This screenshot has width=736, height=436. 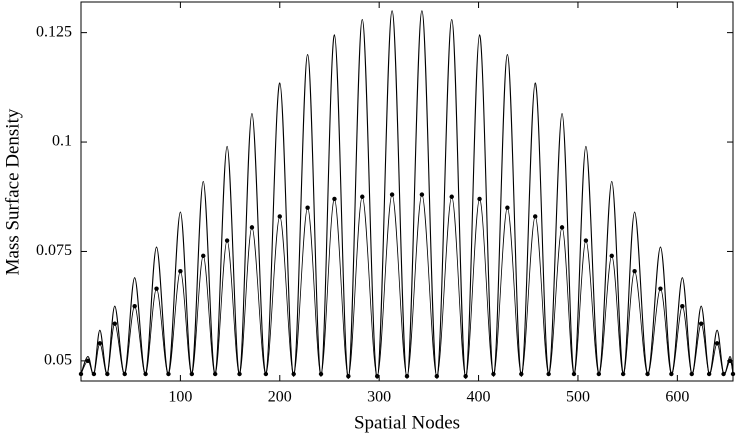 I want to click on y-tick-label: 0.05, so click(x=58, y=360).